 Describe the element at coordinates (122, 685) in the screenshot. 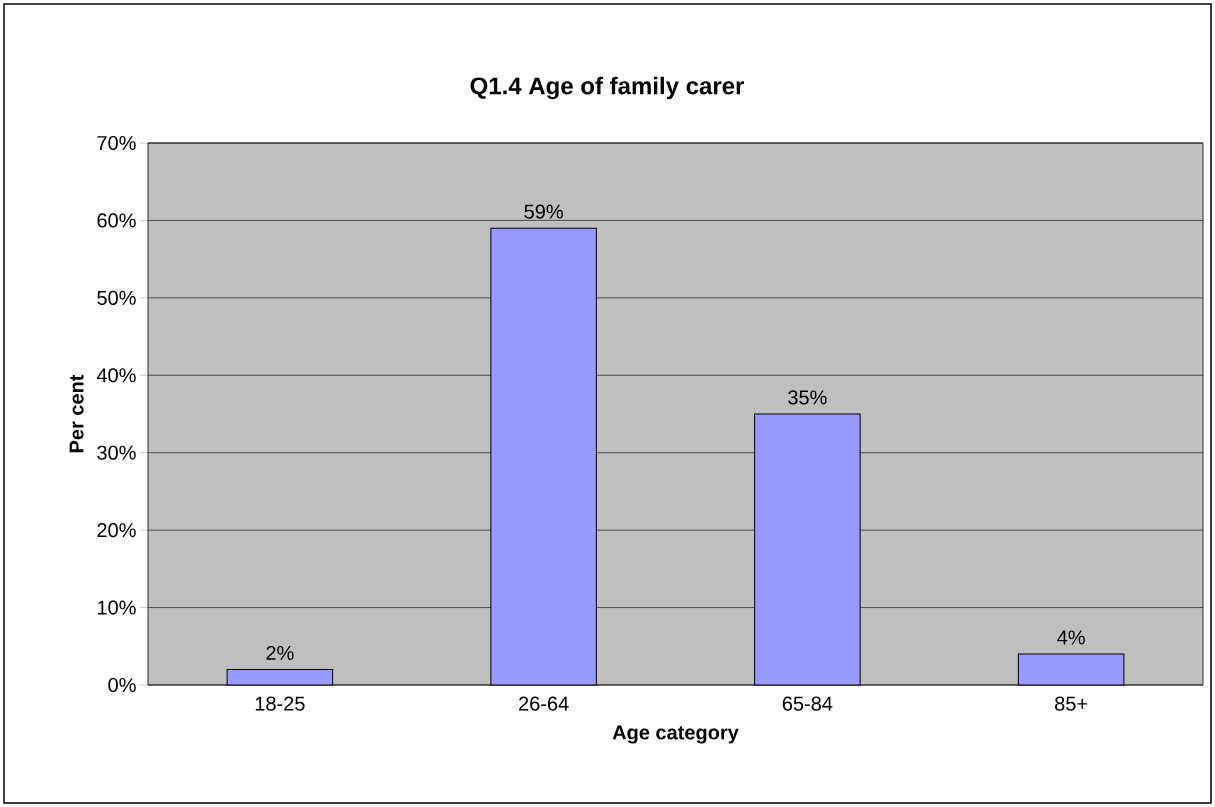

I see `y-tick-label: 0%` at that location.